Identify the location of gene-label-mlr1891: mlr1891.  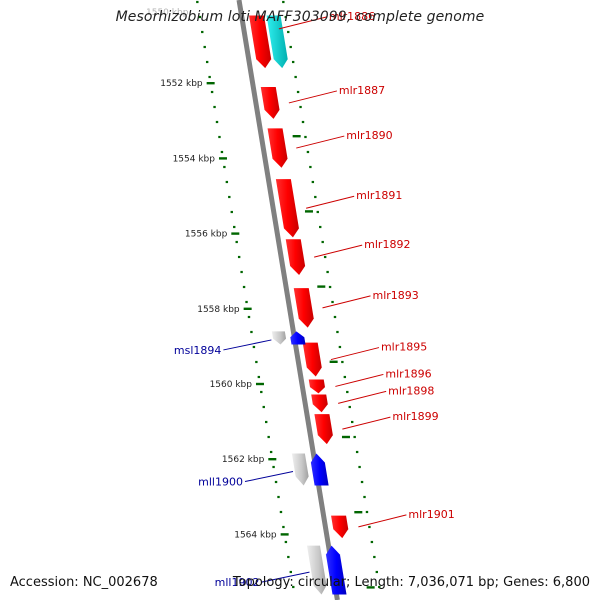
(379, 195).